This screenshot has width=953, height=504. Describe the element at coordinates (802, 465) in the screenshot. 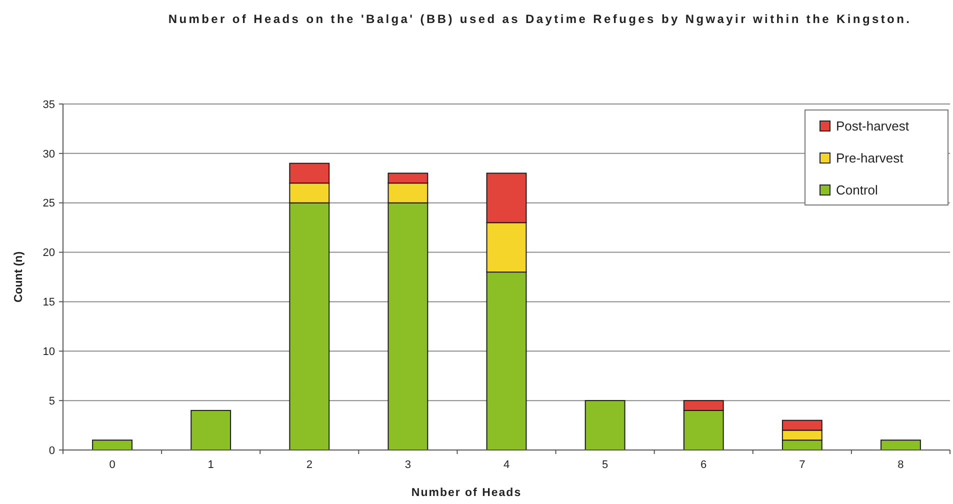

I see `x-tick-label: 7` at that location.